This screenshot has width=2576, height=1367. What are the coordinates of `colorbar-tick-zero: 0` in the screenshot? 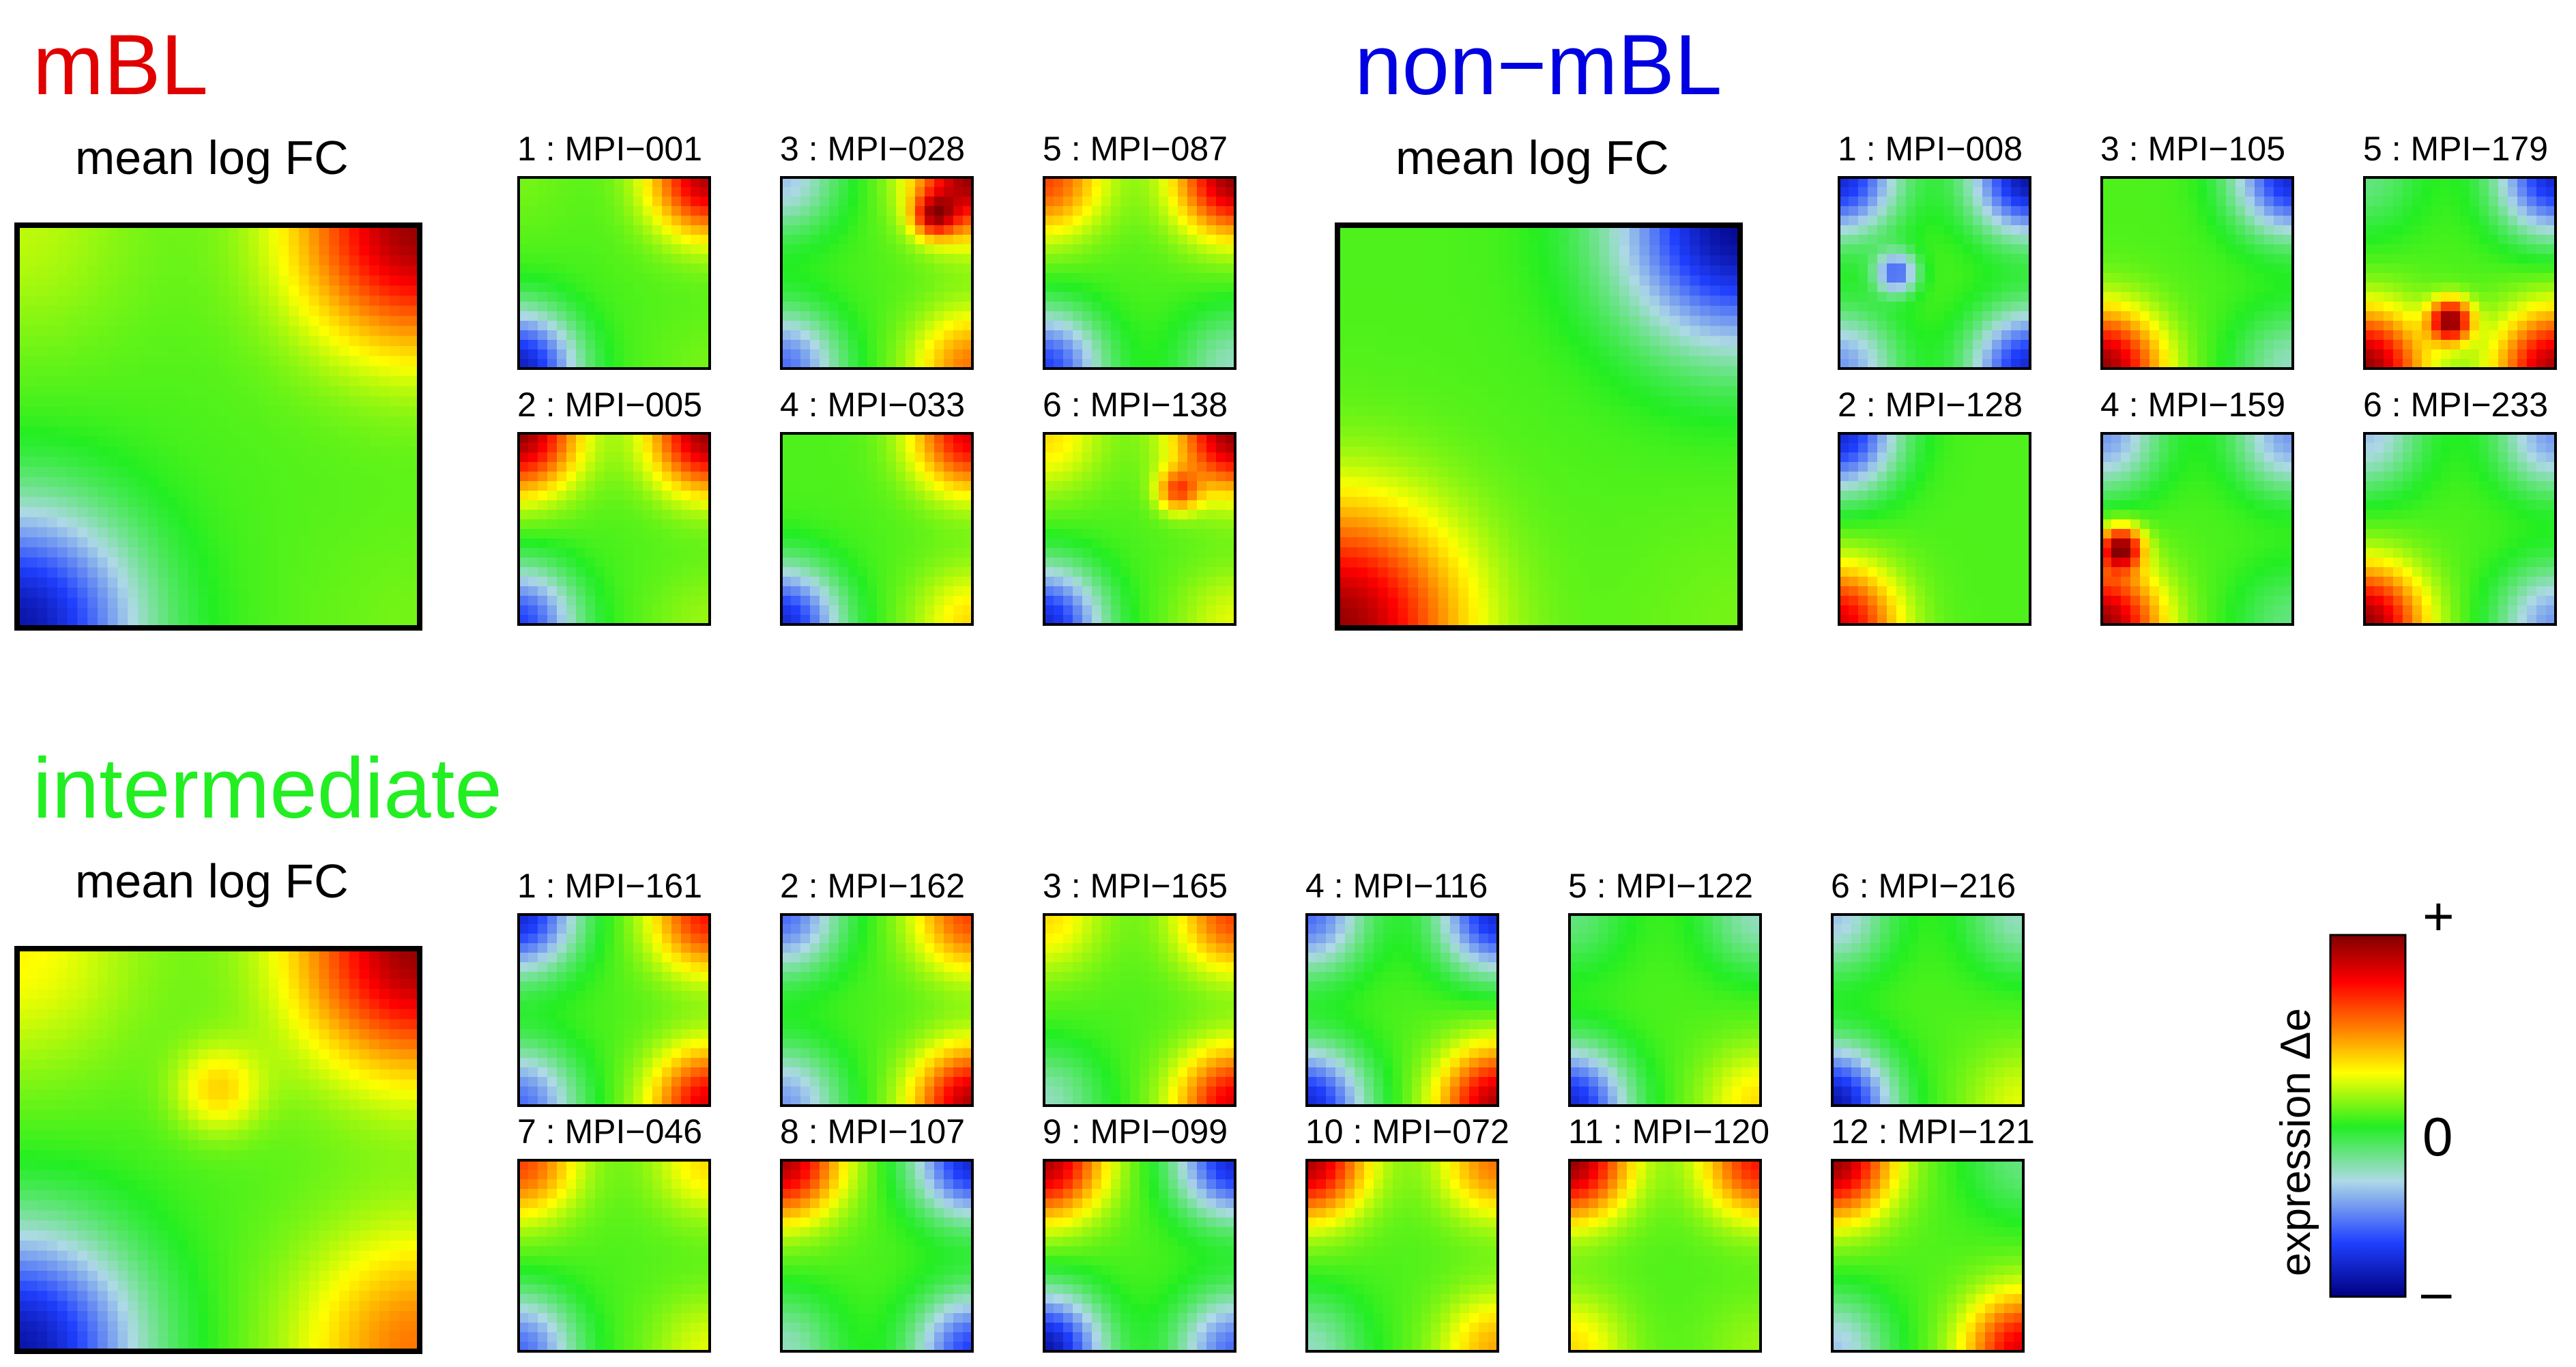 It's located at (2437, 1136).